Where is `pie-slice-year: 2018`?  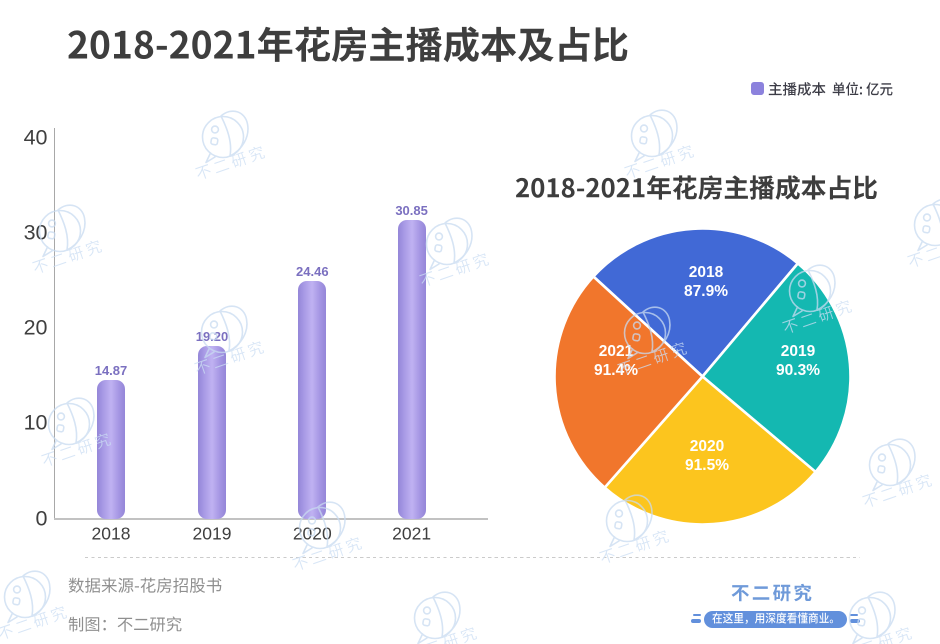
pie-slice-year: 2018 is located at coordinates (706, 272).